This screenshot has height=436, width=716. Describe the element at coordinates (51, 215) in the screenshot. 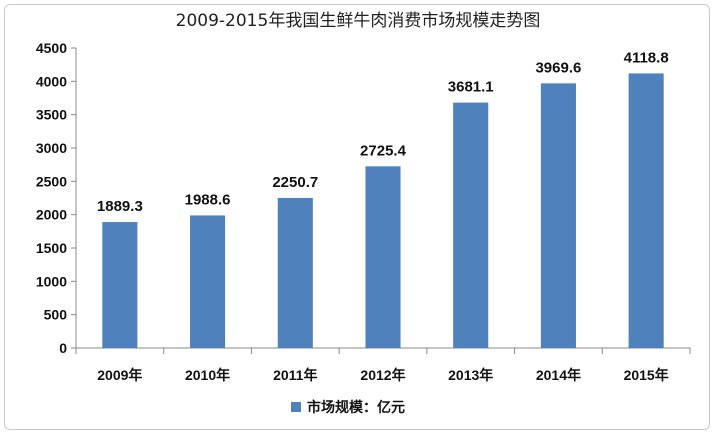

I see `y-tick-label: 2000` at that location.